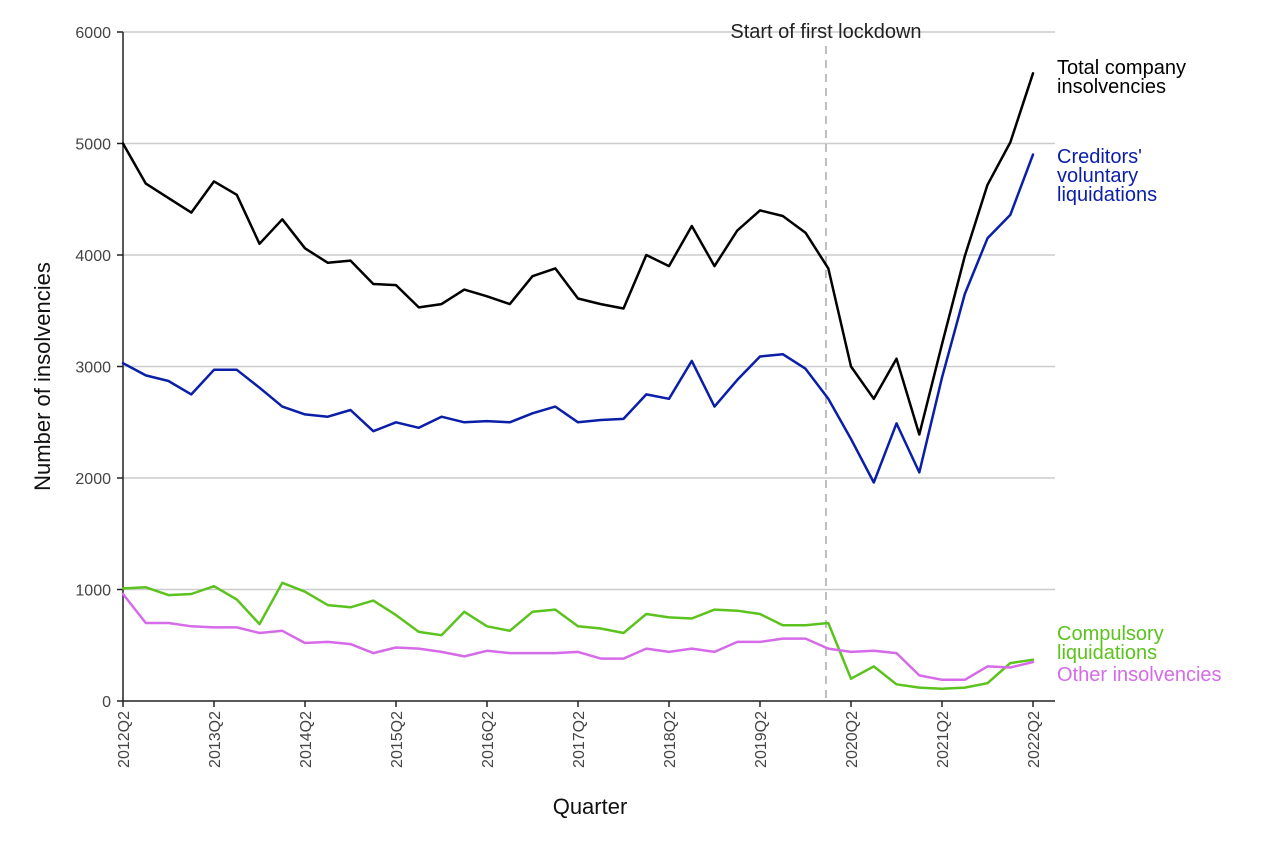  What do you see at coordinates (943, 739) in the screenshot?
I see `x-tick-label: 2021Q2` at bounding box center [943, 739].